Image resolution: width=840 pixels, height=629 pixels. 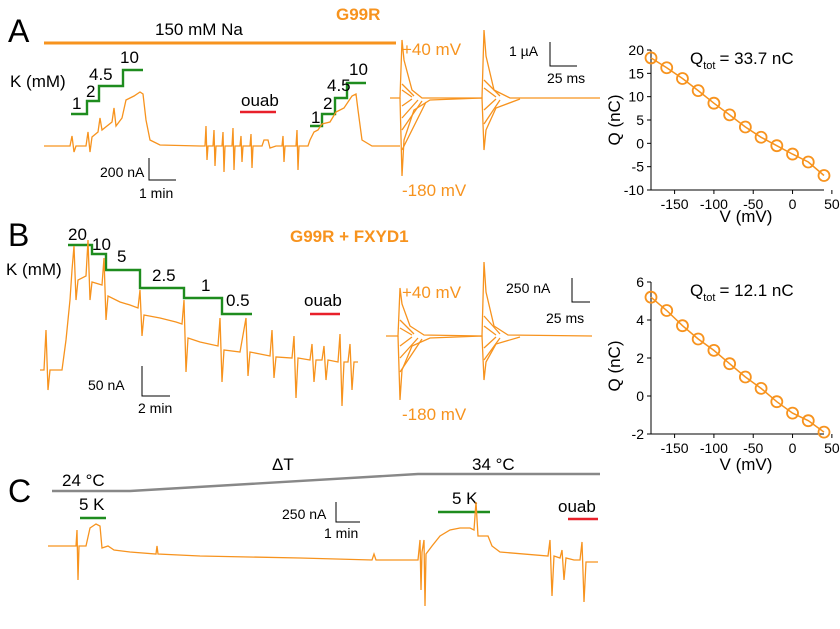 I want to click on y-tick-label-a: 10, so click(x=636, y=97).